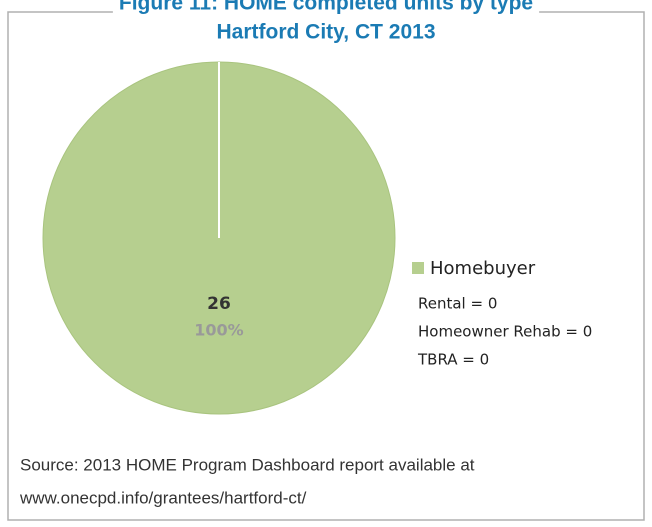  What do you see at coordinates (457, 304) in the screenshot?
I see `annotation: Rental = 0` at bounding box center [457, 304].